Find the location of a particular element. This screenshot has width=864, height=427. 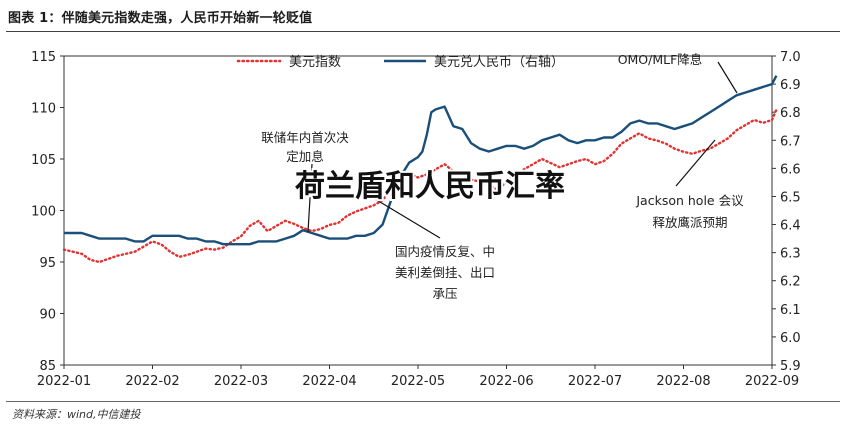

overlay-caption: 荷兰盾和人民币汇率 is located at coordinates (430, 186).